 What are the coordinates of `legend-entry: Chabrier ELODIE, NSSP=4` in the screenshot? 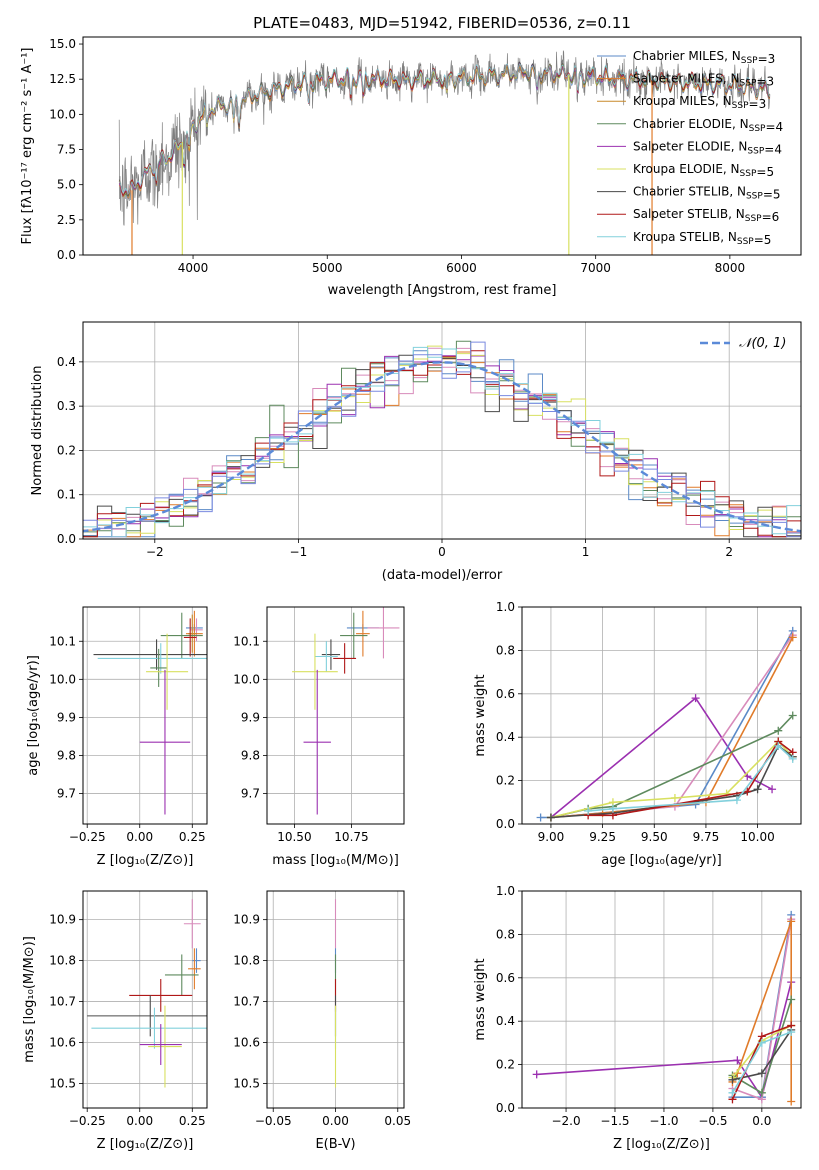 It's located at (708, 125).